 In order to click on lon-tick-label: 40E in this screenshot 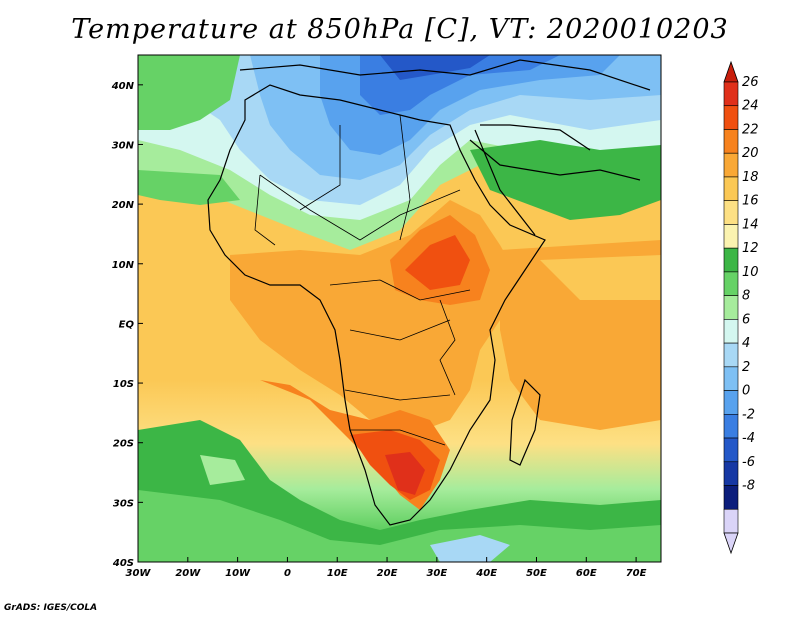, I will do `click(486, 573)`.